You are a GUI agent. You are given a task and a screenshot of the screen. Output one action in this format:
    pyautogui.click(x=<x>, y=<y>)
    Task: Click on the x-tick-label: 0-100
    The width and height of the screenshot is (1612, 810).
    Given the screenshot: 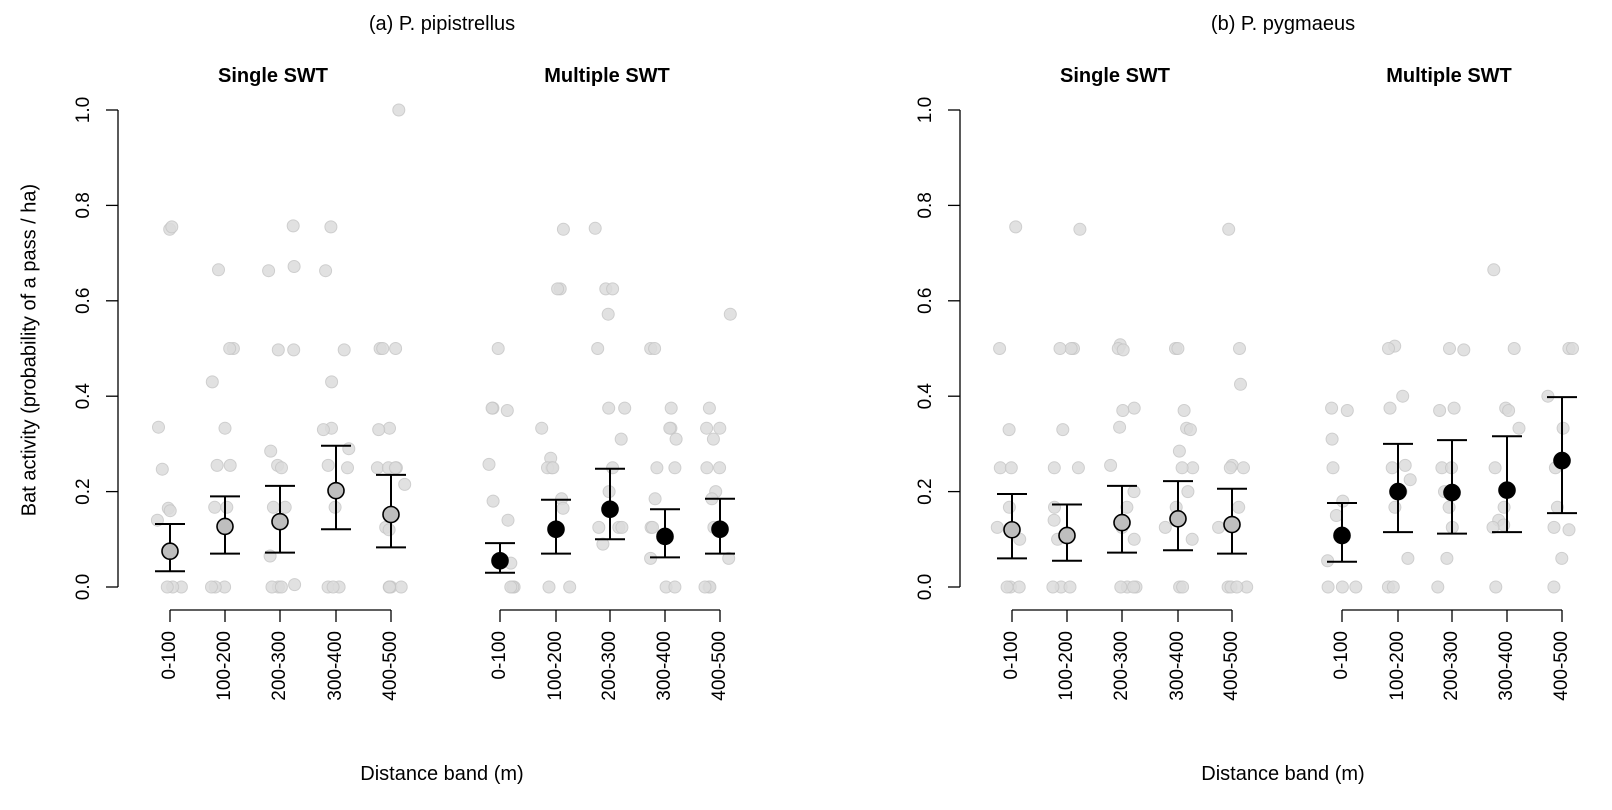 What is the action you would take?
    pyautogui.click(x=1341, y=655)
    